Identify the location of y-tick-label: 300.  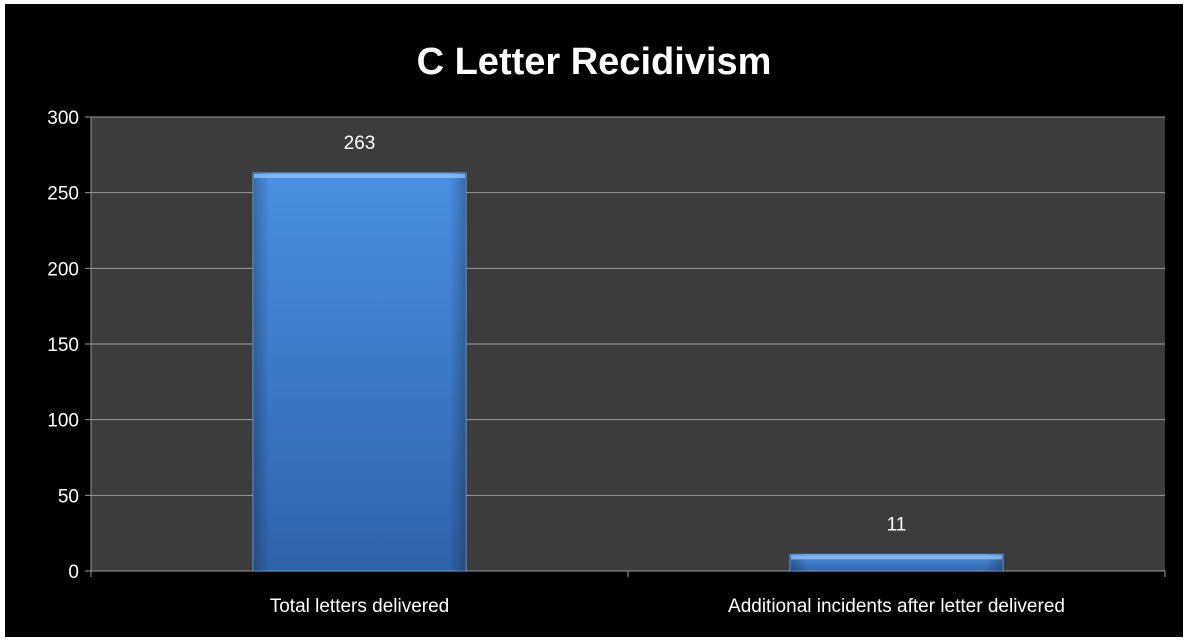
(63, 118).